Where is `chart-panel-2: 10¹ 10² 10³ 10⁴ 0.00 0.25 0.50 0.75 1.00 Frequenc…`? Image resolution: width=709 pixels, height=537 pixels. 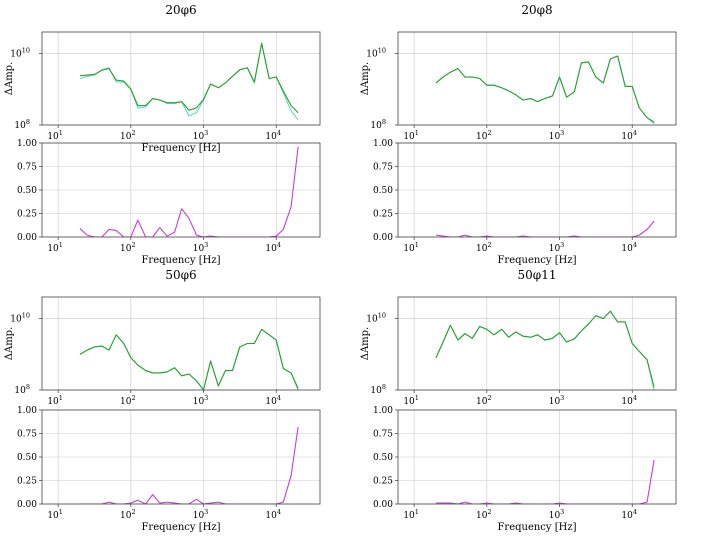 chart-panel-2: 10¹ 10² 10³ 10⁴ 0.00 0.25 0.50 0.75 1.00 Frequenc… is located at coordinates (169, 202).